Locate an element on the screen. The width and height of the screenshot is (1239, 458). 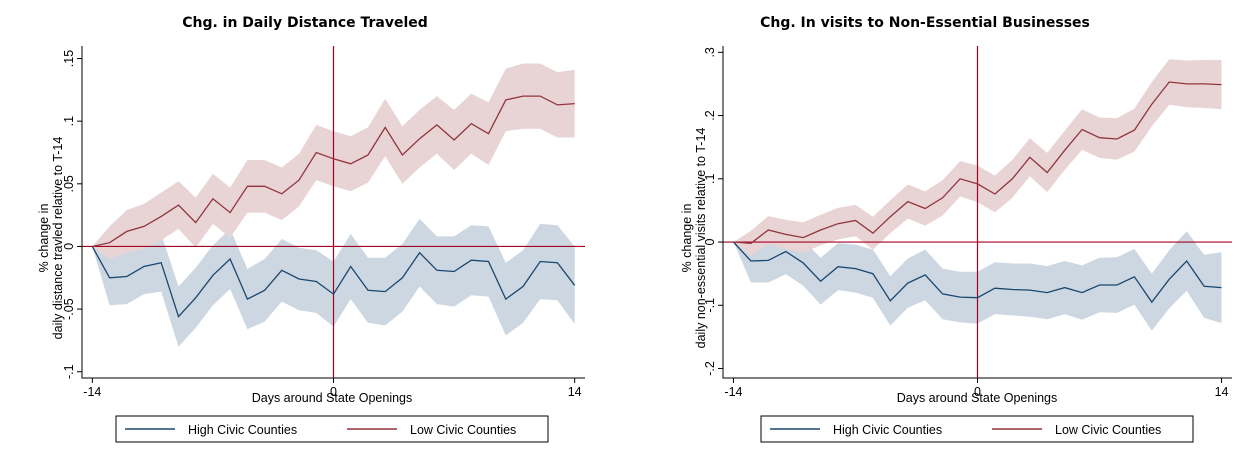
y-tick-label: .3 is located at coordinates (710, 52).